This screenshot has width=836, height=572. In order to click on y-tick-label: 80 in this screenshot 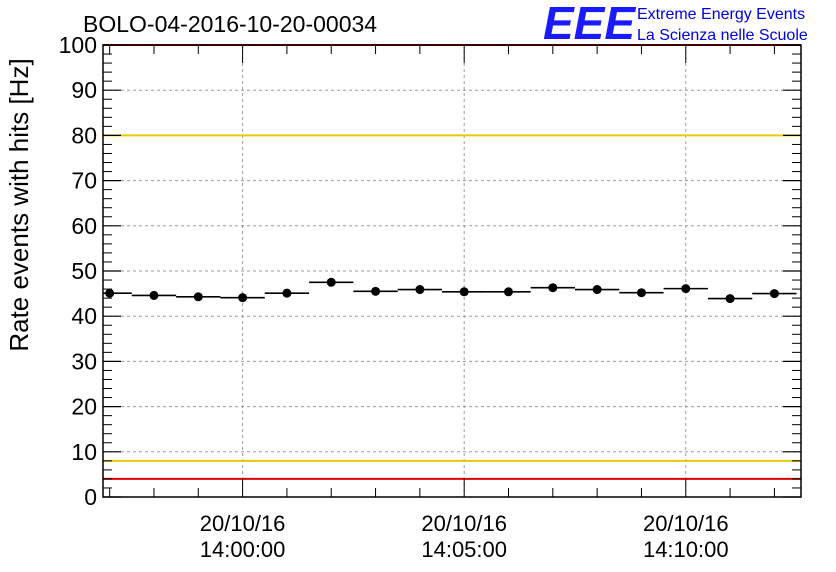, I will do `click(84, 135)`.